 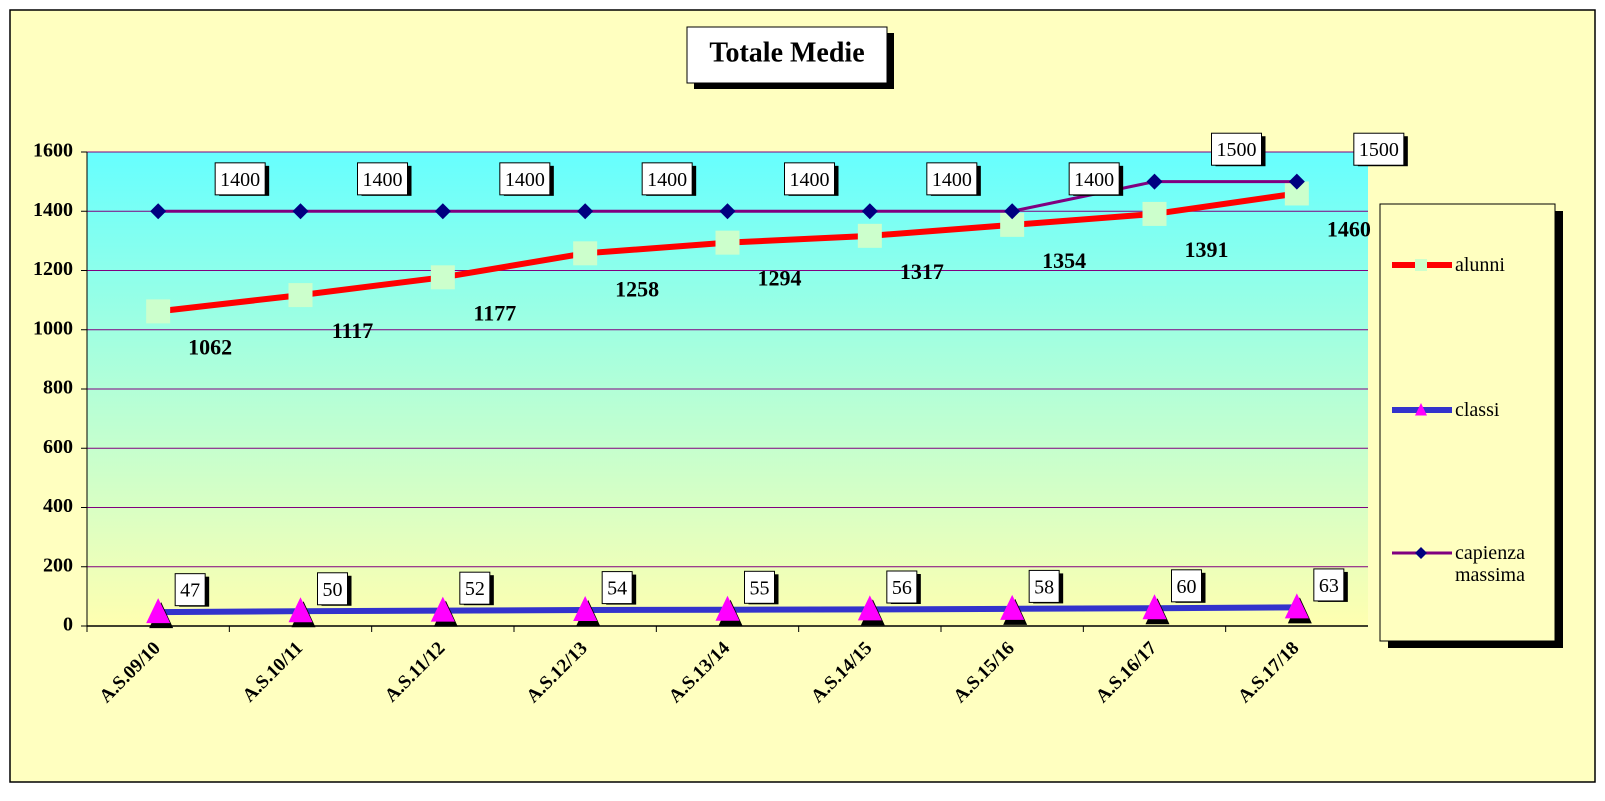 I want to click on y-tick-label: 200, so click(x=58, y=565).